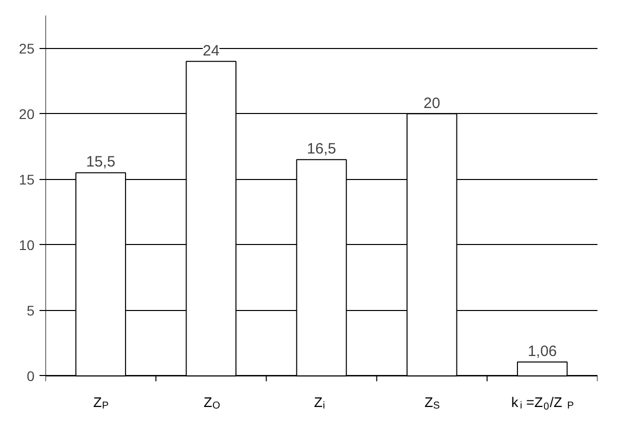 The width and height of the screenshot is (627, 430). What do you see at coordinates (26, 244) in the screenshot?
I see `y-tick-label: 10` at bounding box center [26, 244].